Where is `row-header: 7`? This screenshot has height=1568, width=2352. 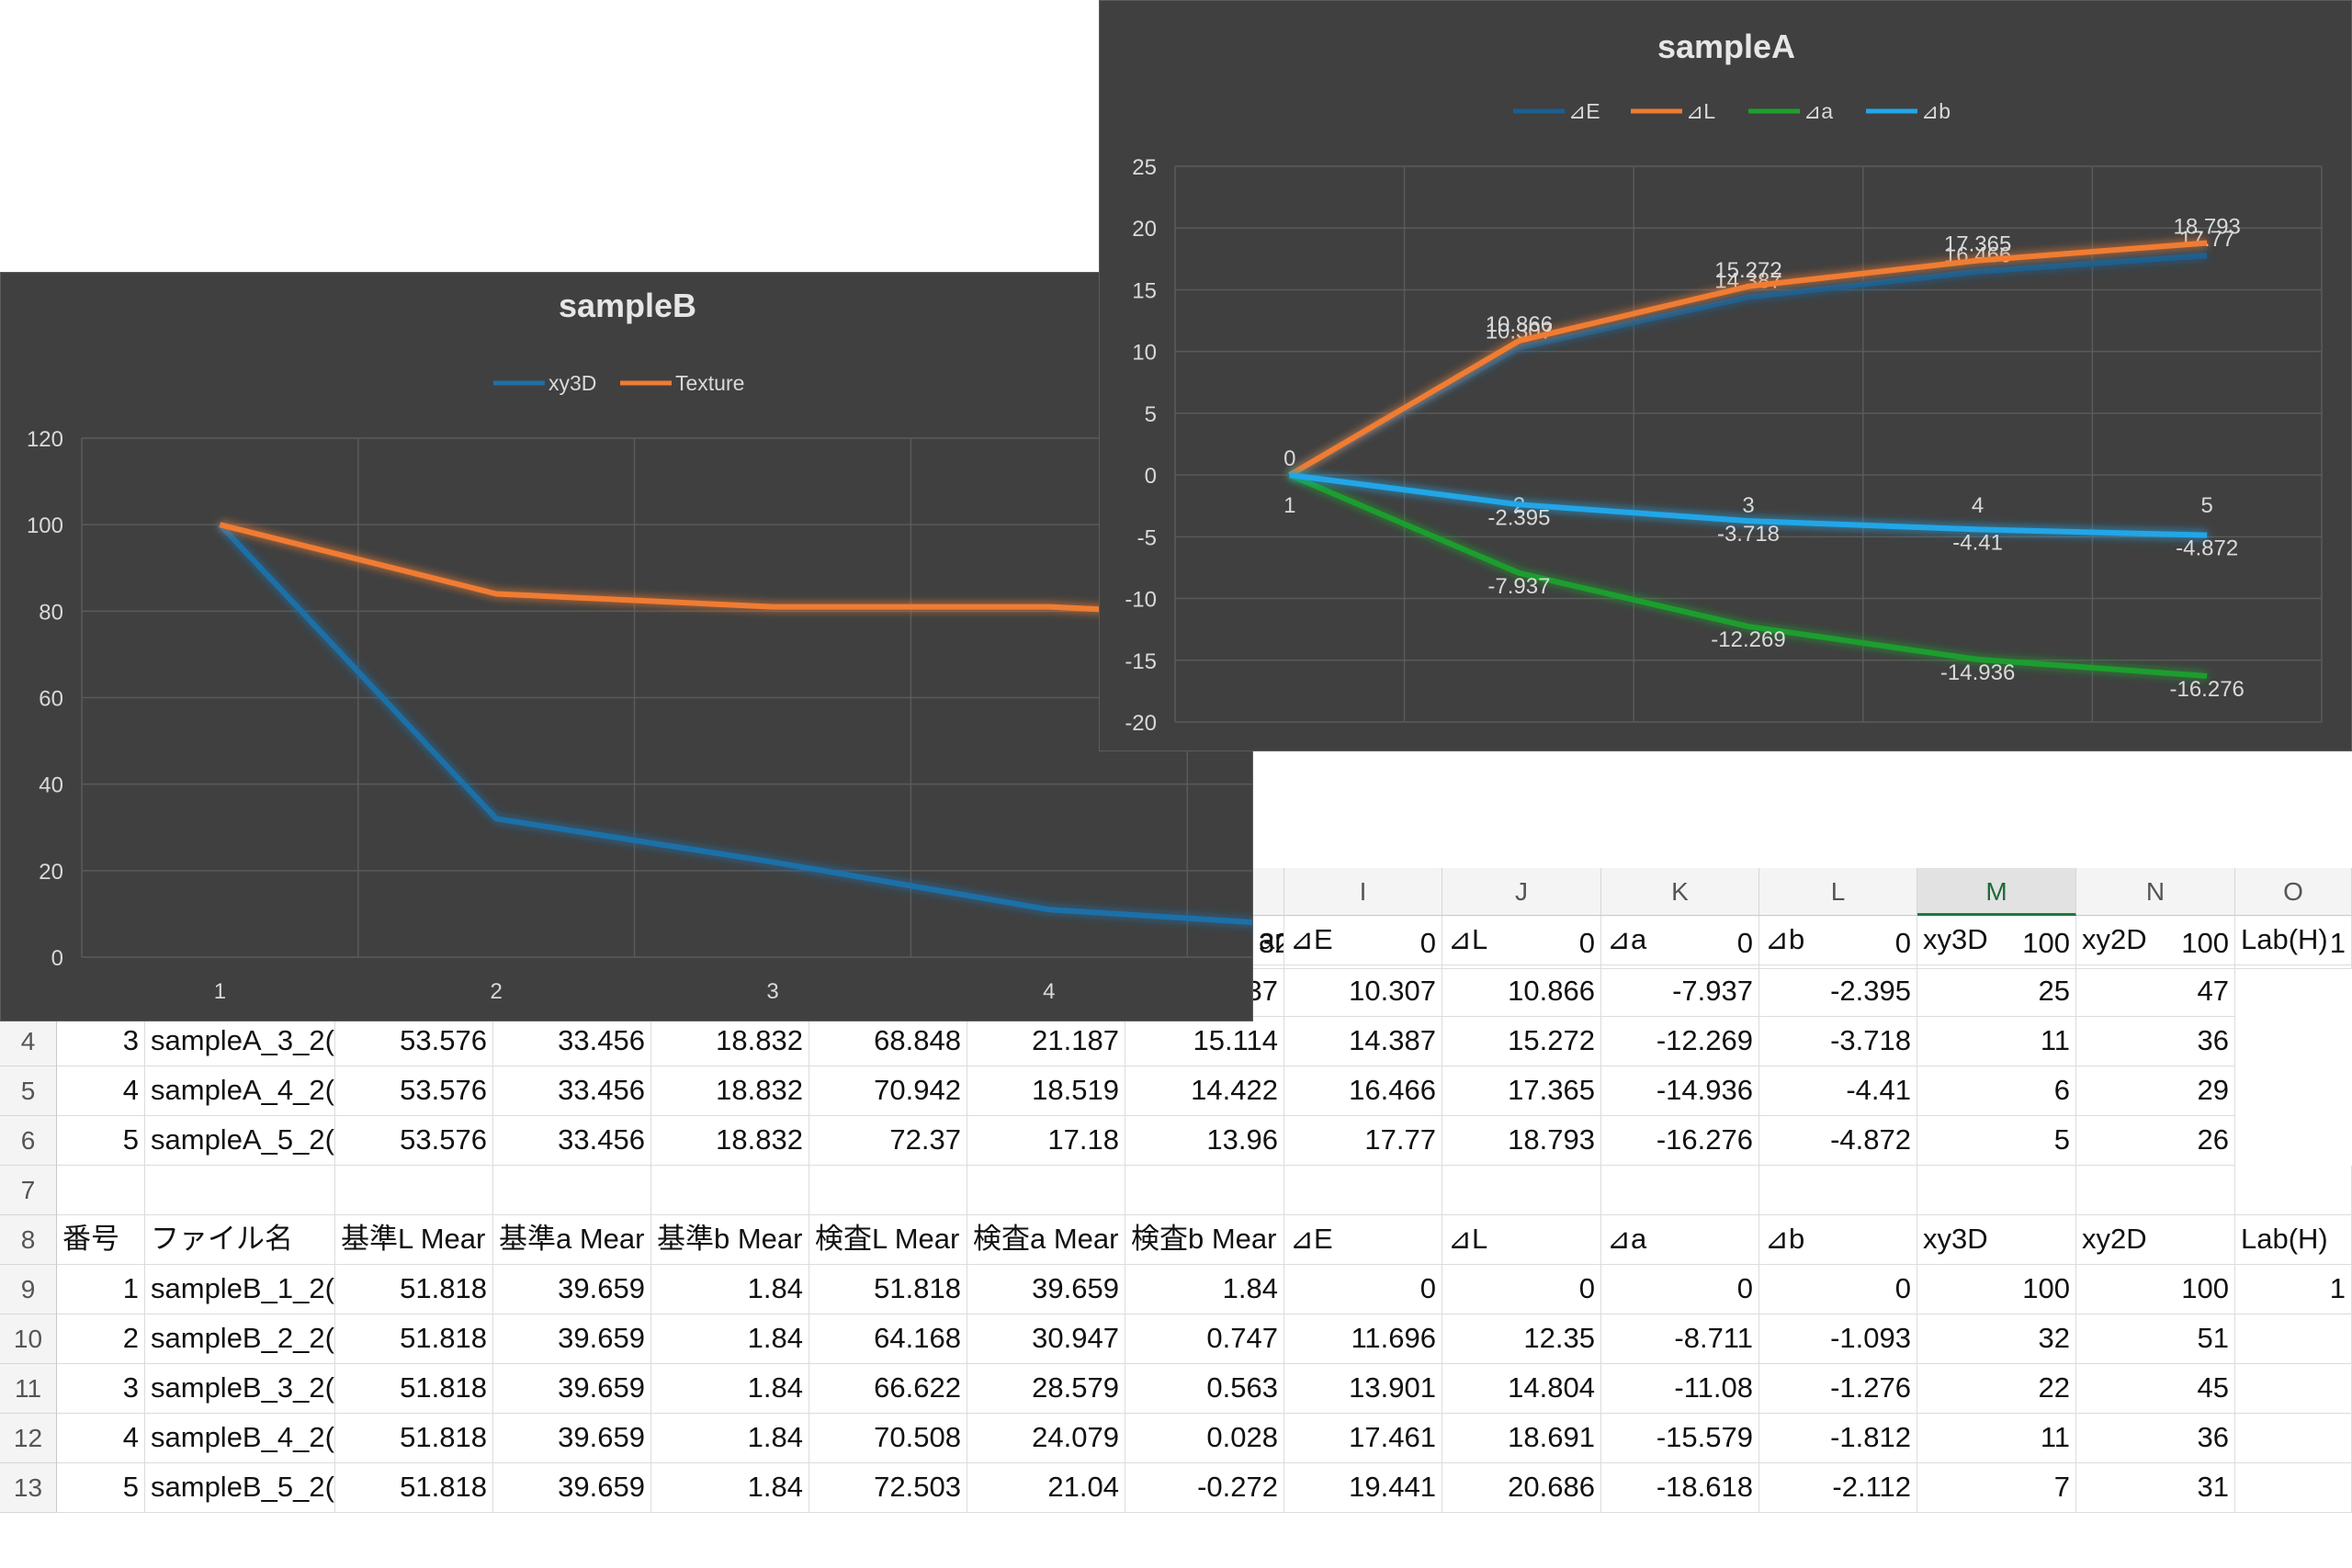 row-header: 7 is located at coordinates (28, 1191).